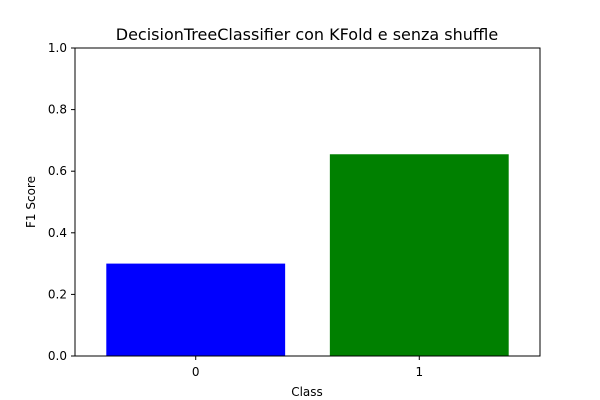 The width and height of the screenshot is (600, 400). I want to click on y-tick-label: 0.6, so click(57, 171).